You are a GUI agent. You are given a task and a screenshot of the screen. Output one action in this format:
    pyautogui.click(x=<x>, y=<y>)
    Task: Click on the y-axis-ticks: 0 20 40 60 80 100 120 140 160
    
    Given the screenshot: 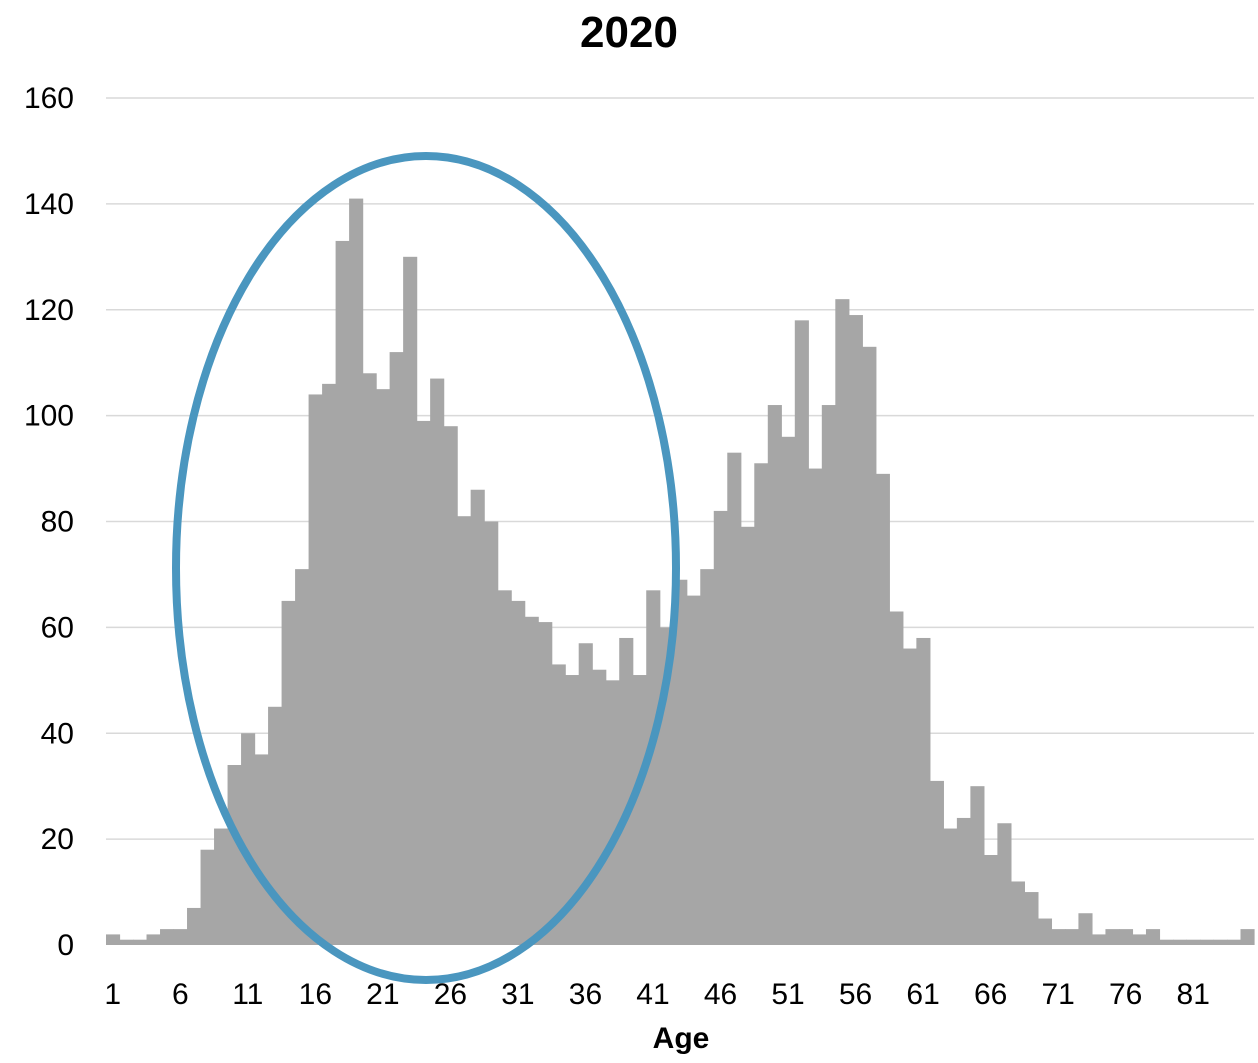 What is the action you would take?
    pyautogui.click(x=49, y=522)
    